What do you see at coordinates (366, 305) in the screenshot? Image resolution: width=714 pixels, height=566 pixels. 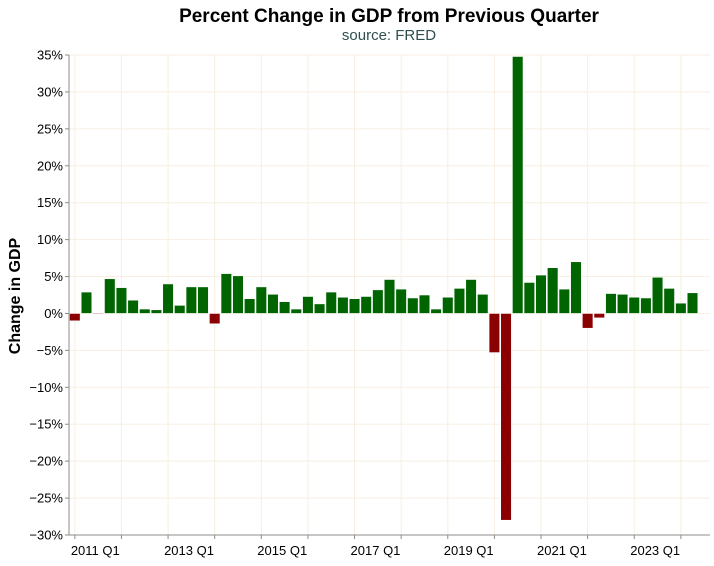 I see `bar-2017-q2` at bounding box center [366, 305].